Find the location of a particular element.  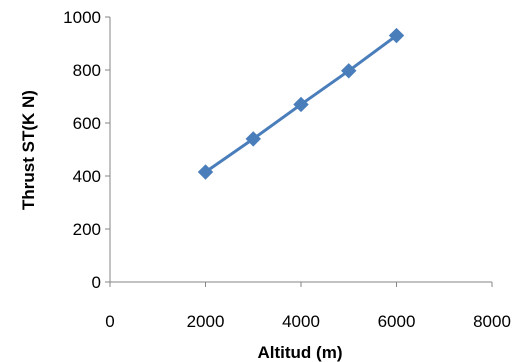

y-tick-label: 600 is located at coordinates (87, 123).